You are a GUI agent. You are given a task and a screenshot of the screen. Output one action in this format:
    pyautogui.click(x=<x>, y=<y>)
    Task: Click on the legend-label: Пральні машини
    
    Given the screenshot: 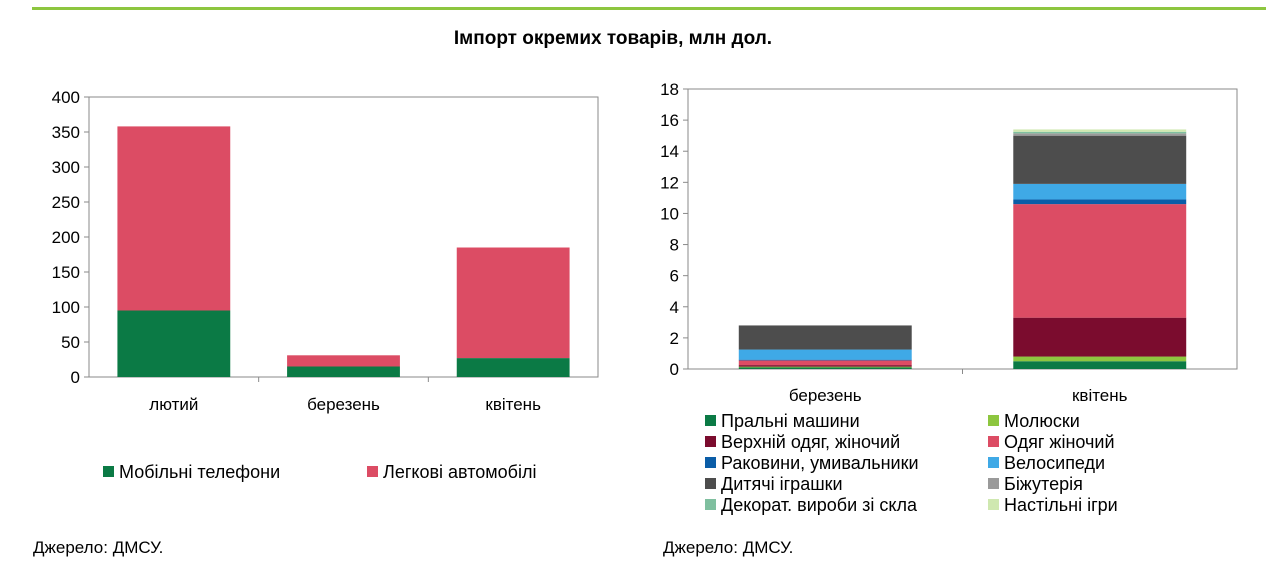 What is the action you would take?
    pyautogui.click(x=790, y=421)
    